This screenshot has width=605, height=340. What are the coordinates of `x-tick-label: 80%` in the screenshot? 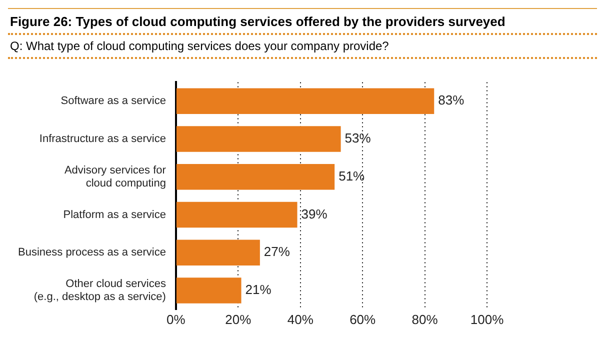 It's located at (425, 319).